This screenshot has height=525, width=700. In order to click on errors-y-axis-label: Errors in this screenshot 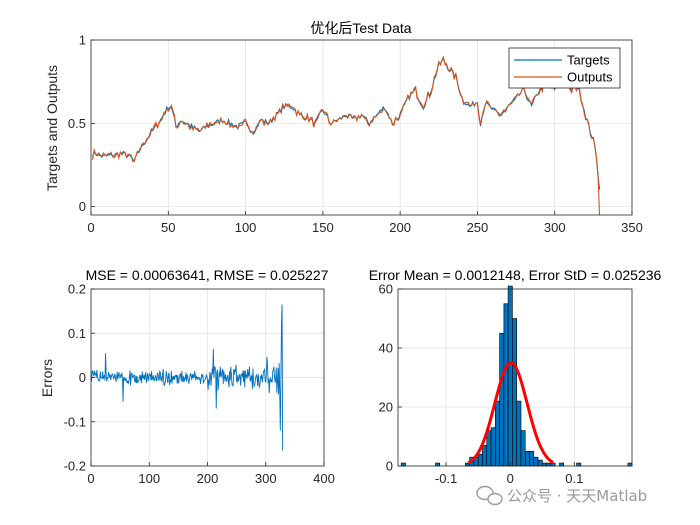, I will do `click(47, 378)`.